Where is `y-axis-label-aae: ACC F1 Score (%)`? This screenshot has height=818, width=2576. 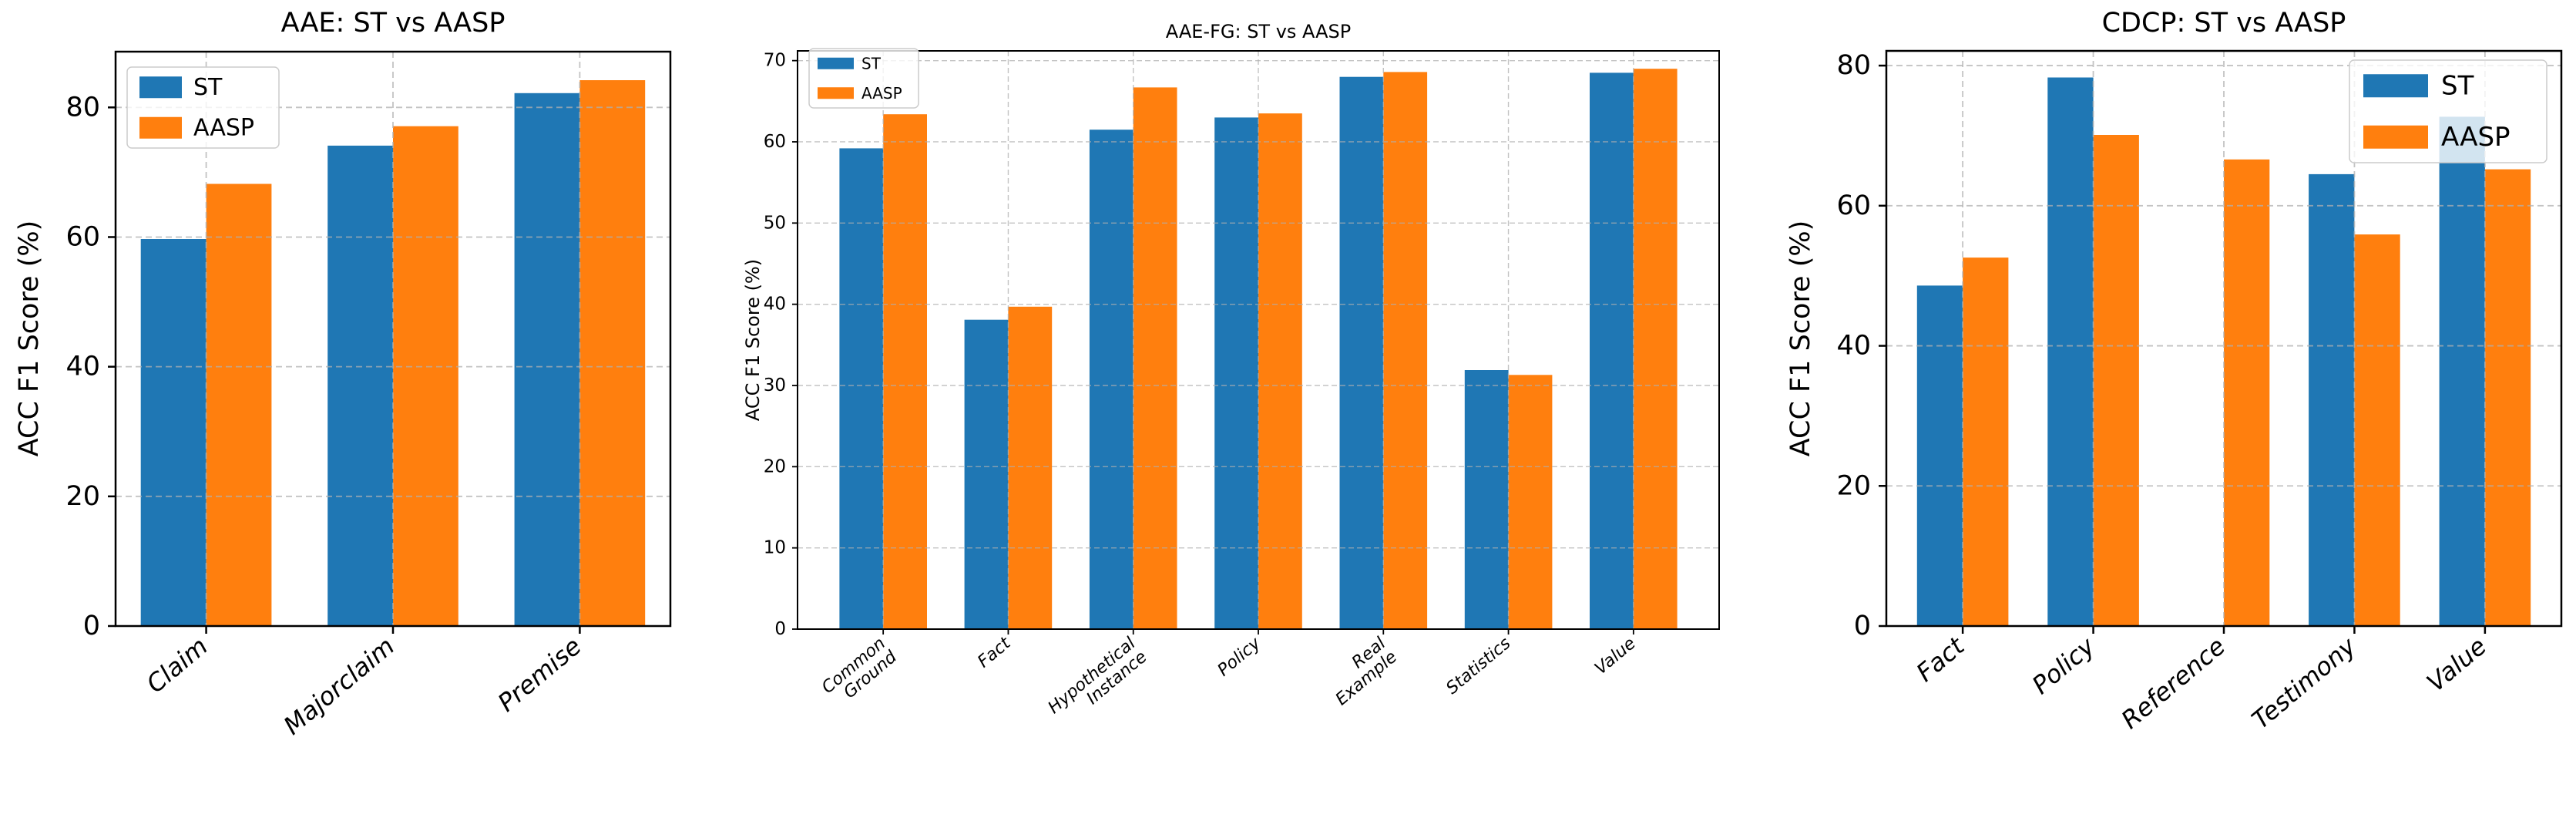
y-axis-label-aae: ACC F1 Score (%) is located at coordinates (29, 338).